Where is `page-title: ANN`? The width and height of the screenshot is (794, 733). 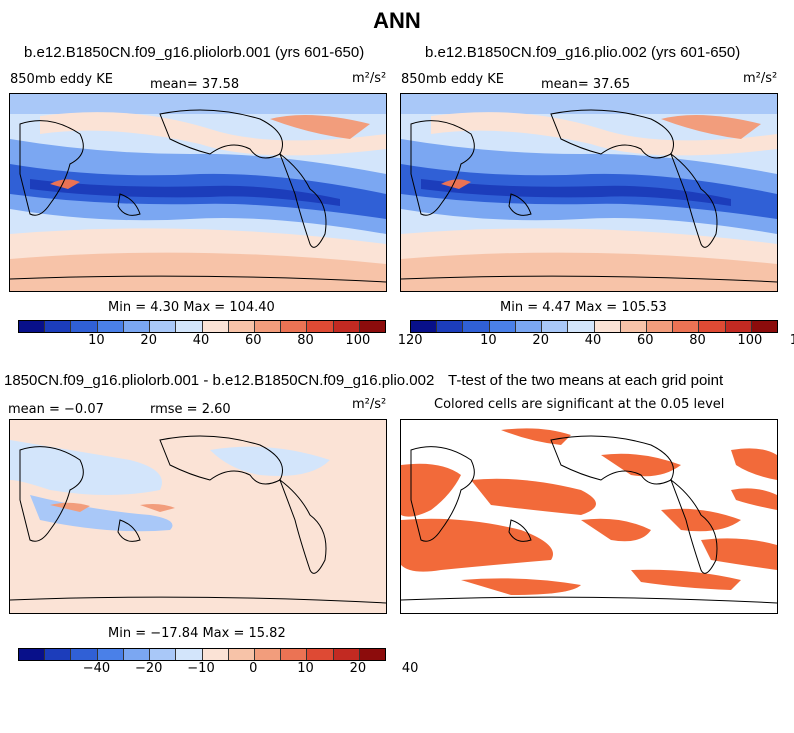 page-title: ANN is located at coordinates (397, 20).